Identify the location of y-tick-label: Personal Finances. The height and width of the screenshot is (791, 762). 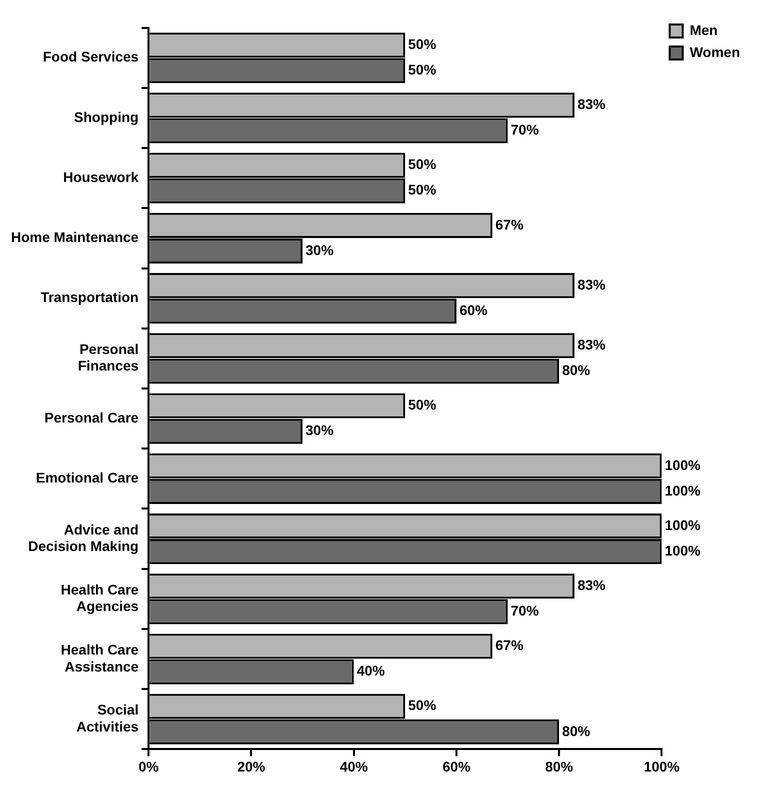
(108, 357).